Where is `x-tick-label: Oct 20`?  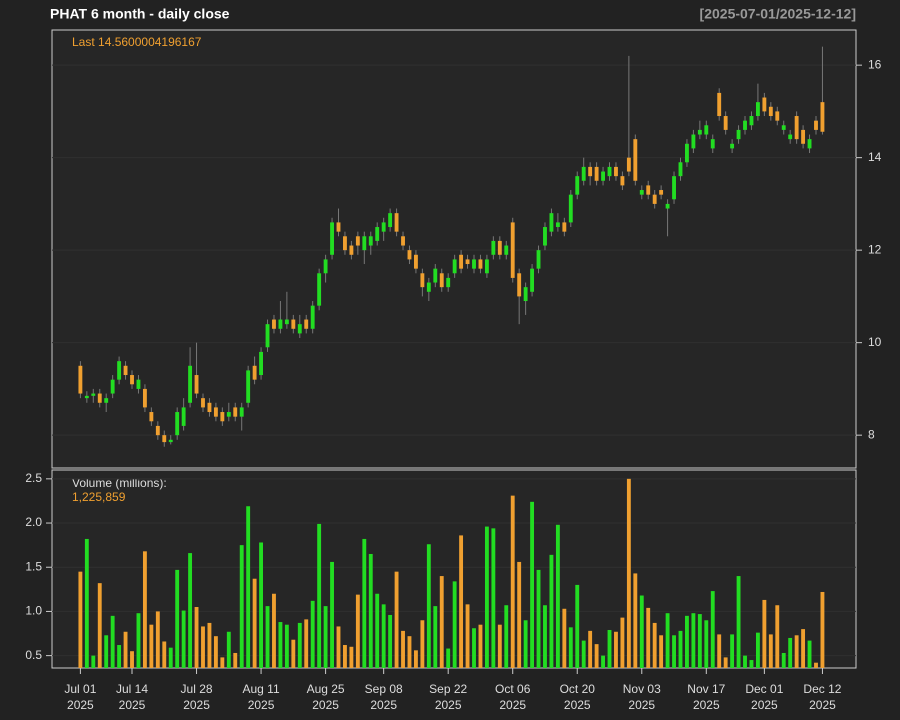
x-tick-label: Oct 20 is located at coordinates (578, 689).